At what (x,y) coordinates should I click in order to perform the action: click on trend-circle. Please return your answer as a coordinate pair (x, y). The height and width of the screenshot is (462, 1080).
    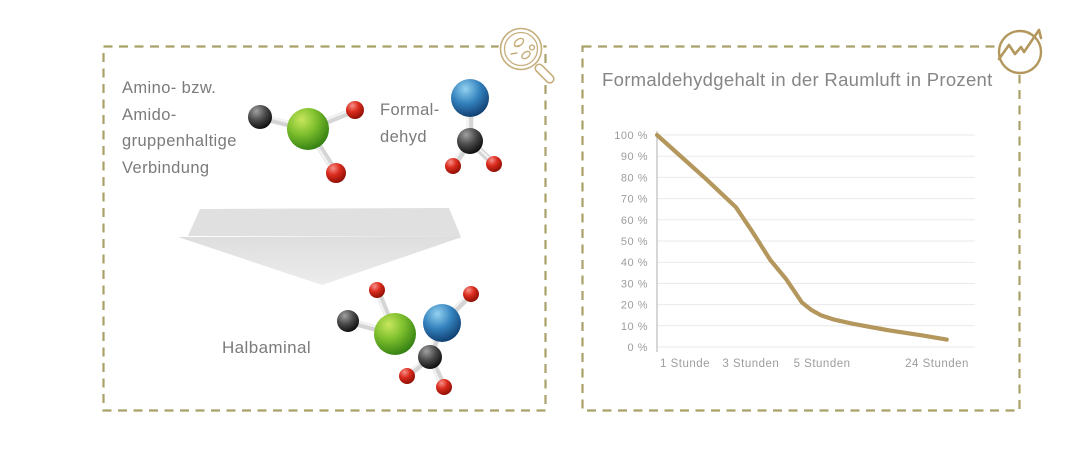
    Looking at the image, I should click on (1020, 52).